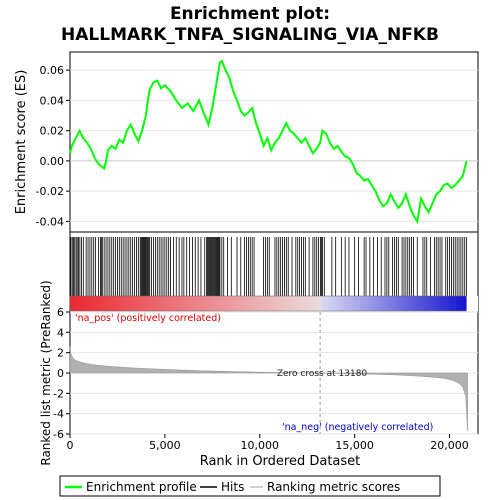 The width and height of the screenshot is (500, 500). Describe the element at coordinates (52, 70) in the screenshot. I see `es-y-tick-label: 0.06` at that location.